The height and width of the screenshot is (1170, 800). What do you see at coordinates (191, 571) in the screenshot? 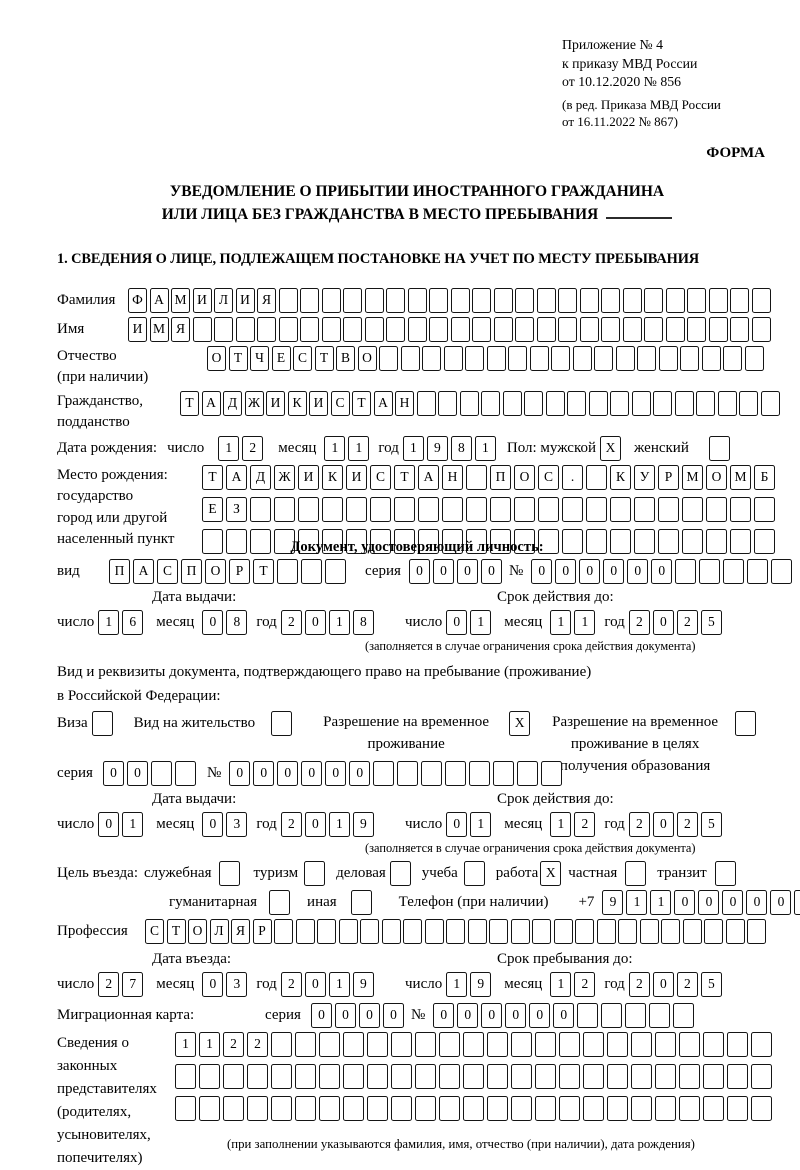
I see `char-cell: П` at bounding box center [191, 571].